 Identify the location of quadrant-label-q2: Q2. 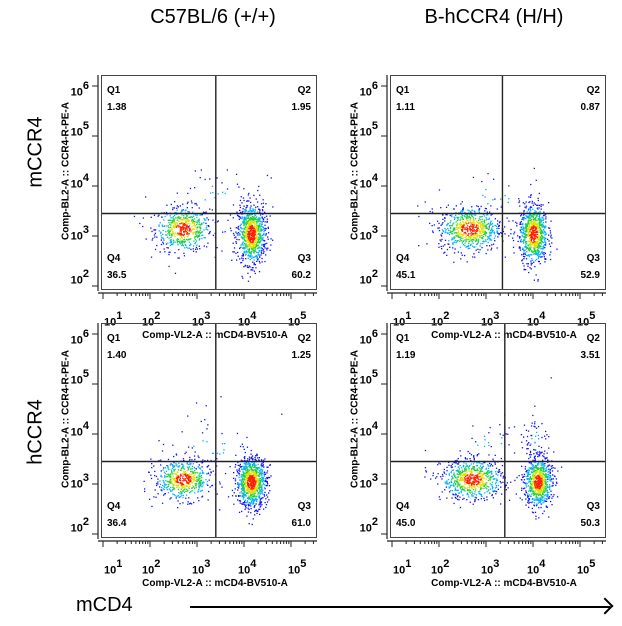
(304, 338).